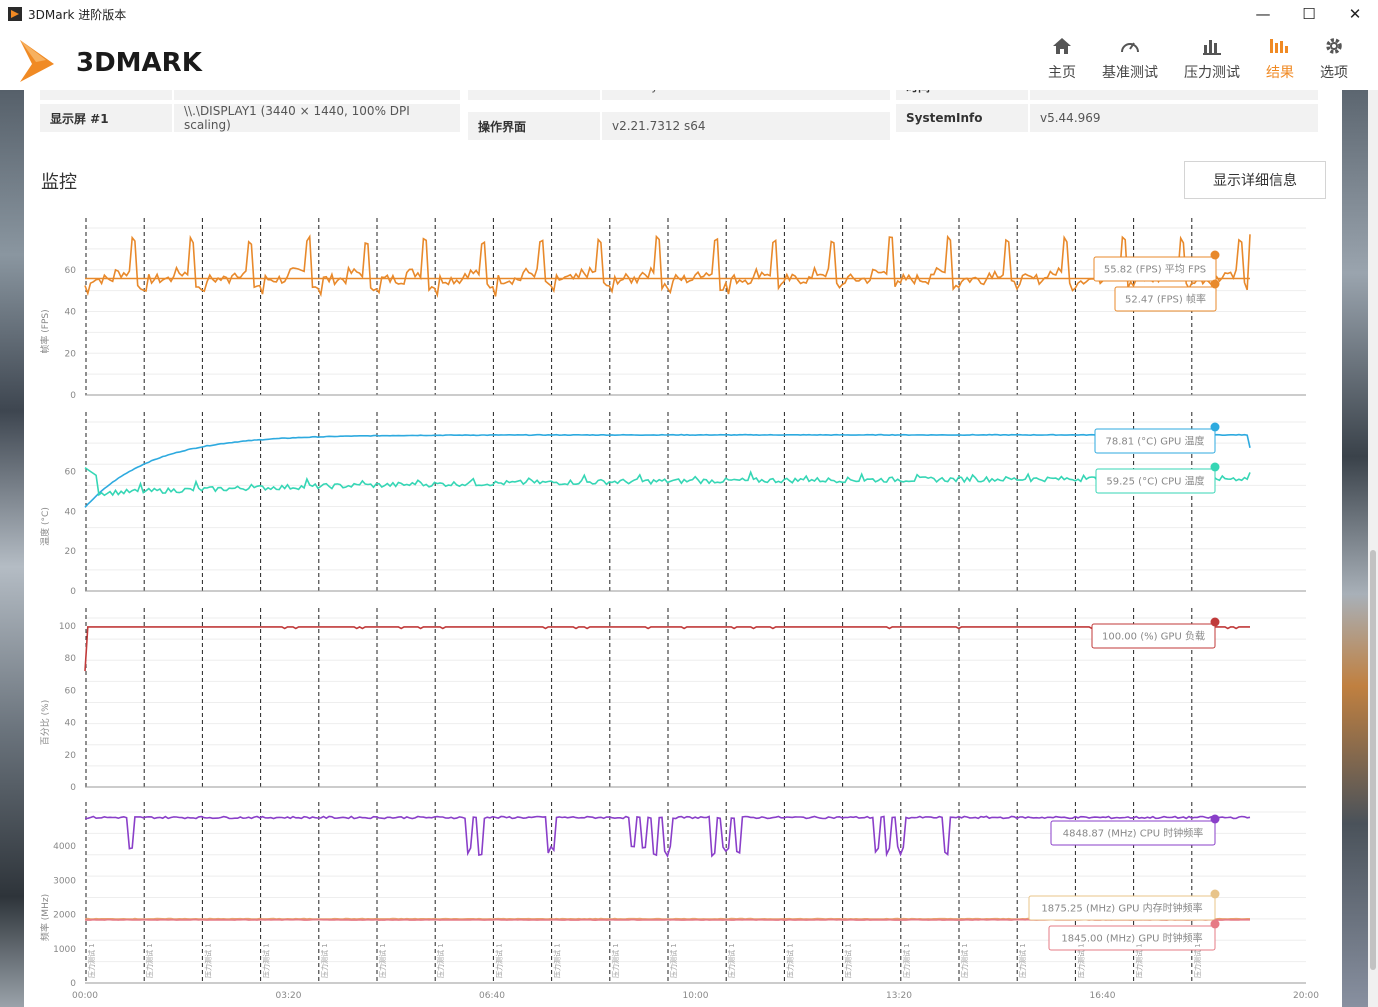 Image resolution: width=1378 pixels, height=1007 pixels. Describe the element at coordinates (106, 118) in the screenshot. I see `info-label-display: 显示屏 #1` at that location.